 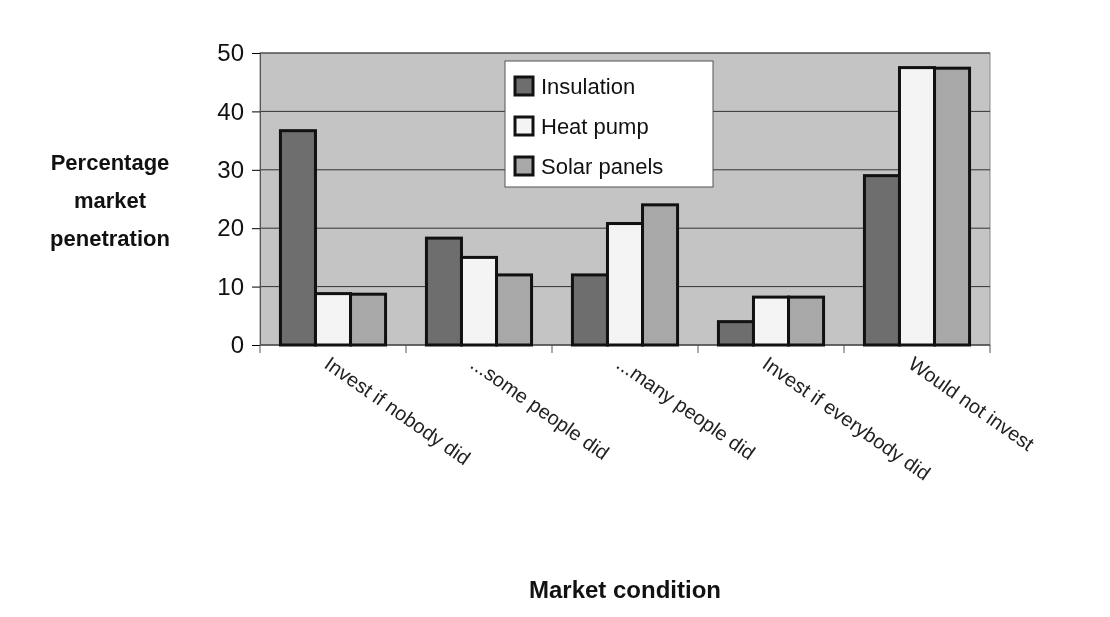 What do you see at coordinates (230, 53) in the screenshot?
I see `y-tick-label: 50` at bounding box center [230, 53].